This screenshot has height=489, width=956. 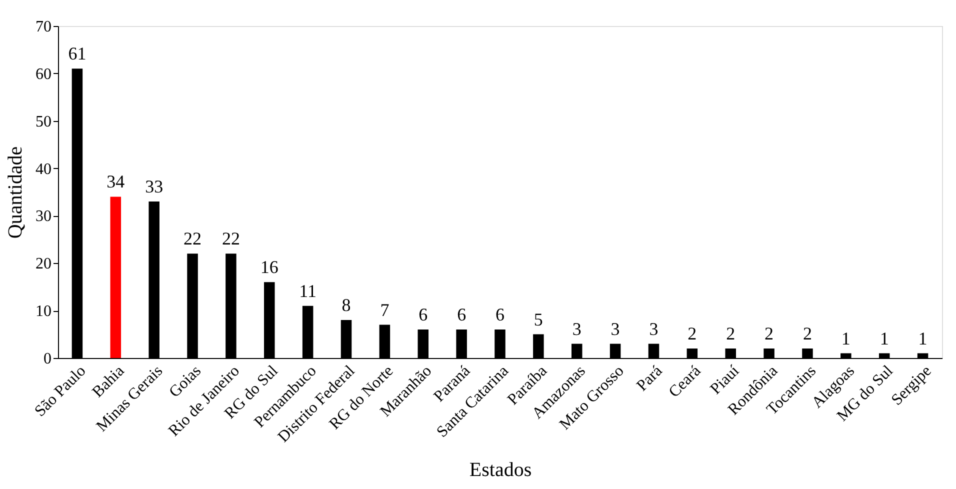 I want to click on y-tick-label: 40, so click(x=44, y=169).